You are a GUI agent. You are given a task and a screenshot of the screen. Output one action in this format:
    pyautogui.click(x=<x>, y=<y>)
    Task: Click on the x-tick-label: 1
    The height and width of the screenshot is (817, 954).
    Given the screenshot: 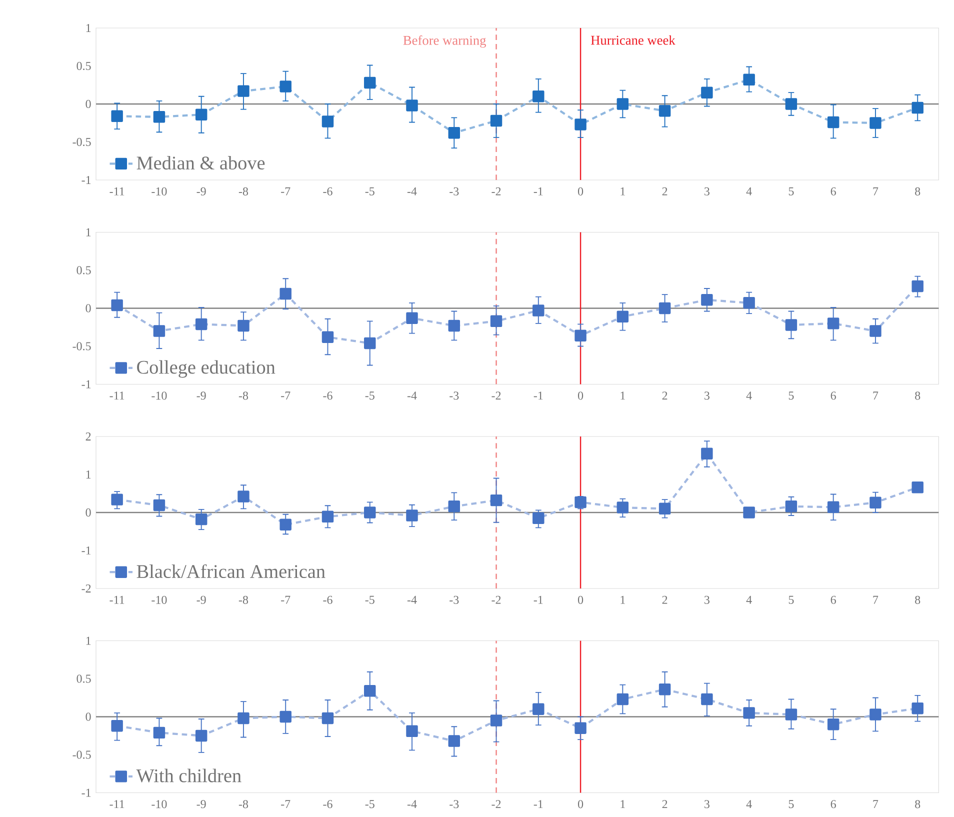 What is the action you would take?
    pyautogui.click(x=622, y=600)
    